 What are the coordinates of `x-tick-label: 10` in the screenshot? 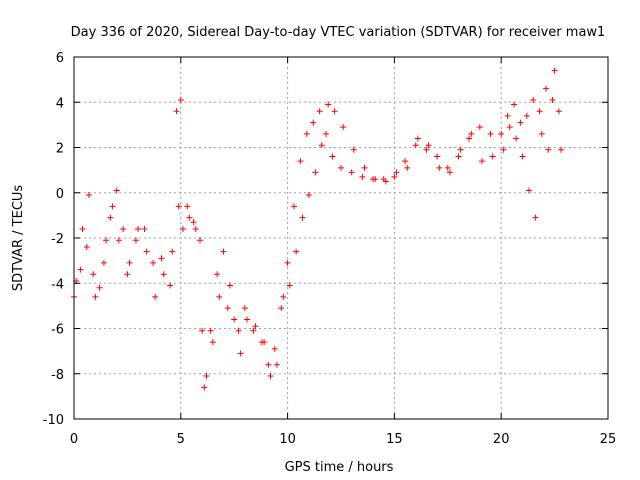 It's located at (287, 439).